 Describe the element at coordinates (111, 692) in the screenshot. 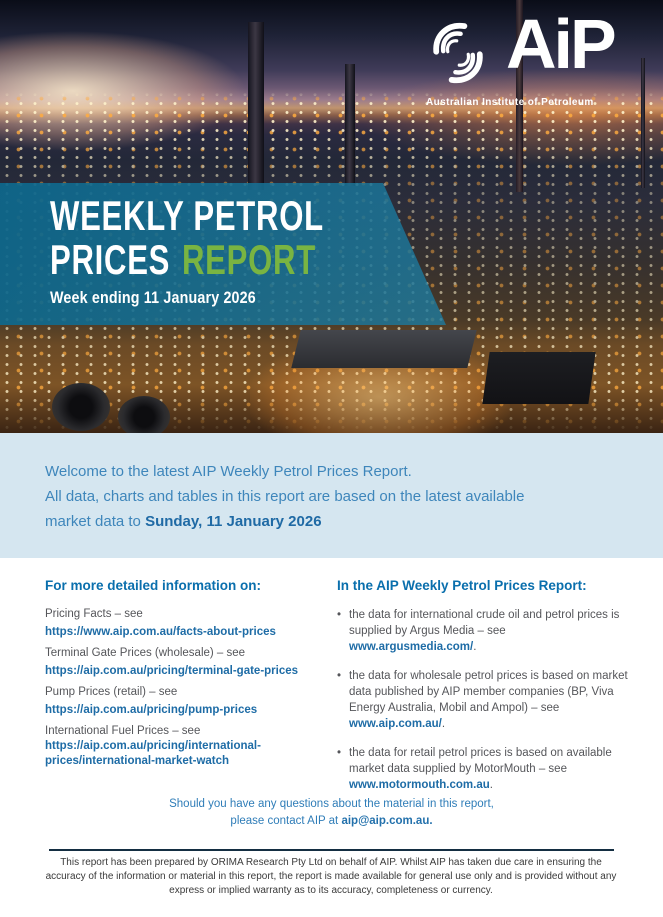

I see `info-link-label: Pump Prices (retail) – see` at that location.